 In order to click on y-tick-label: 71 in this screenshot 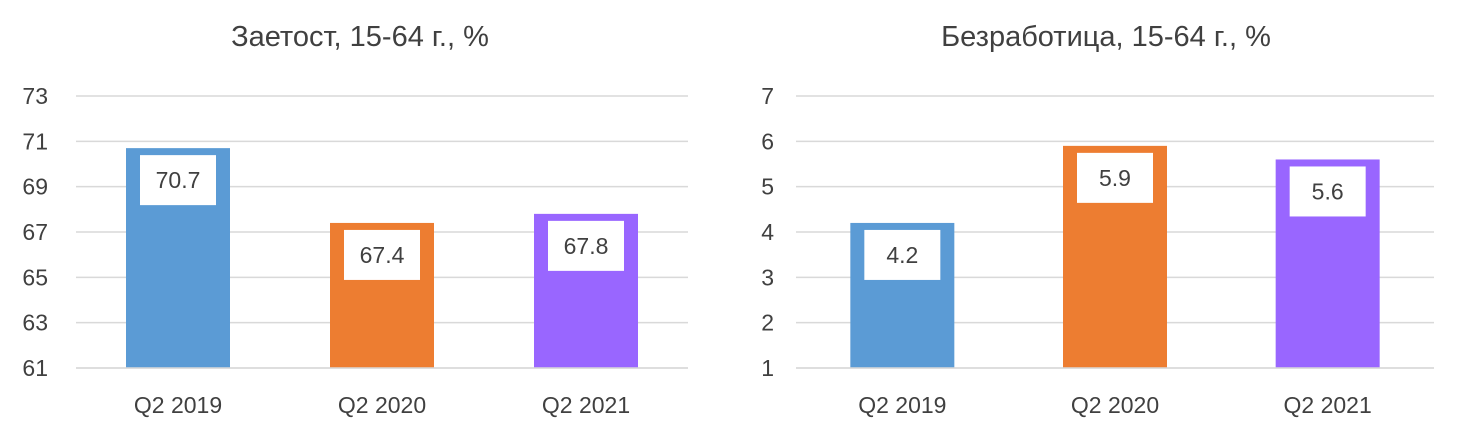, I will do `click(35, 141)`.